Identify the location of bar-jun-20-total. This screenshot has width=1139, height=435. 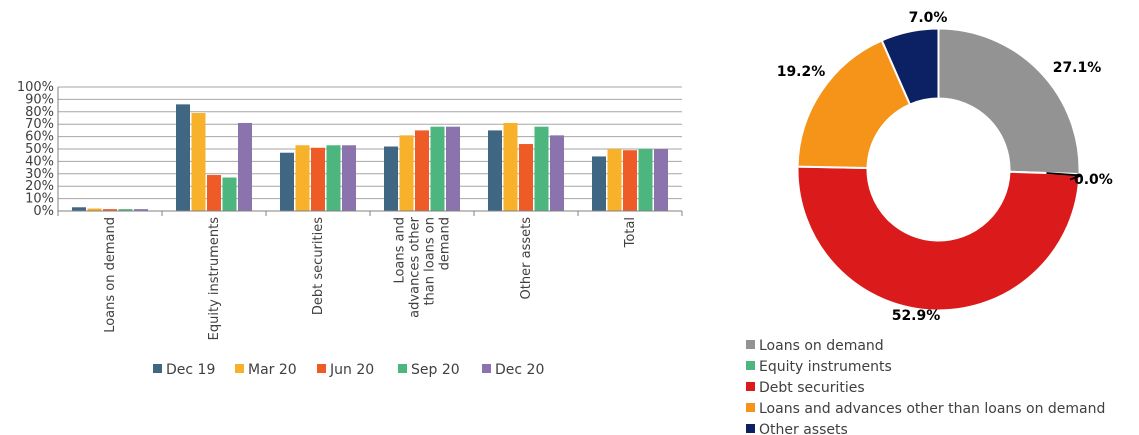
(630, 180).